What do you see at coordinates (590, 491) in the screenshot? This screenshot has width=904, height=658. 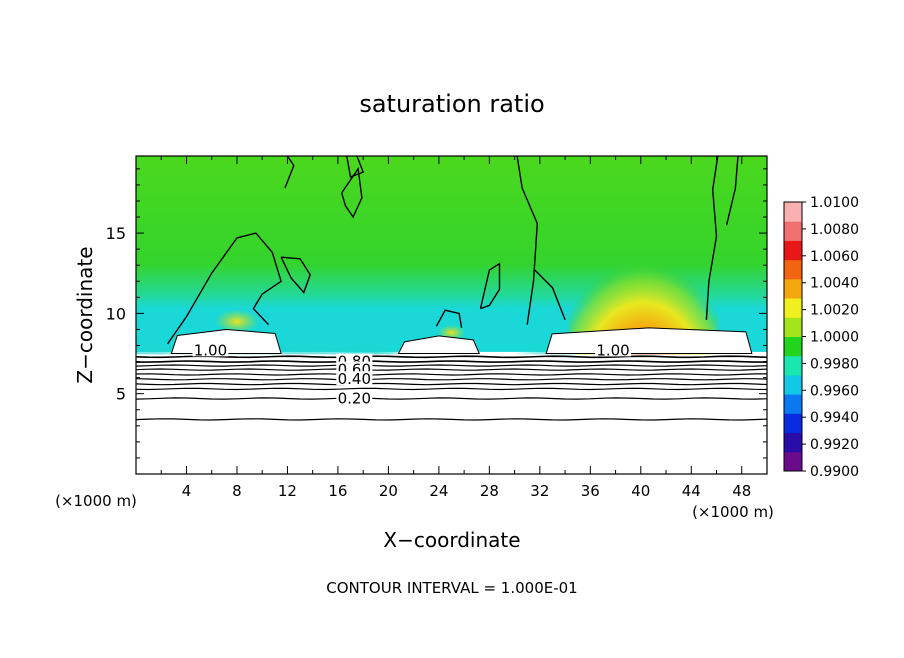 I see `x-tick-label-36: 36` at bounding box center [590, 491].